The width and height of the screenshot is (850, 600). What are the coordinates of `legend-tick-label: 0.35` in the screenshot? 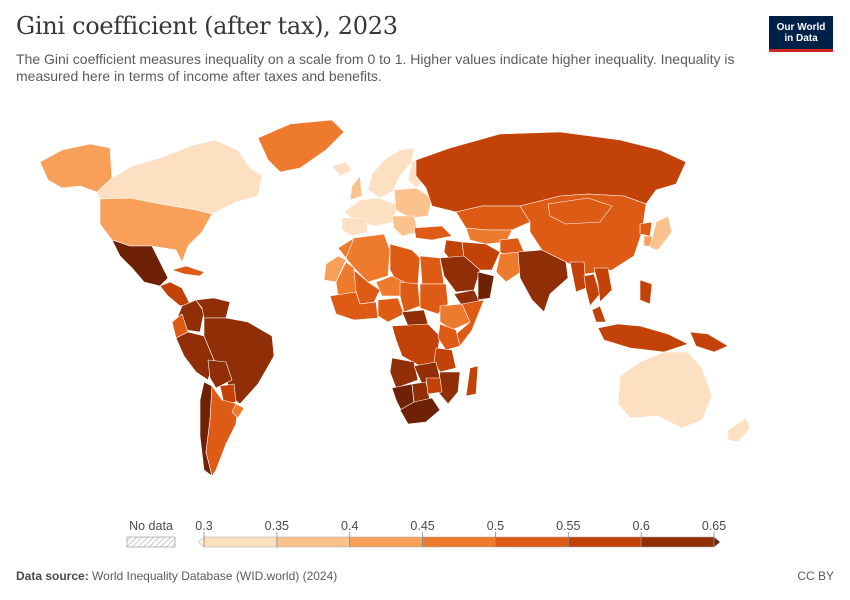 It's located at (277, 526).